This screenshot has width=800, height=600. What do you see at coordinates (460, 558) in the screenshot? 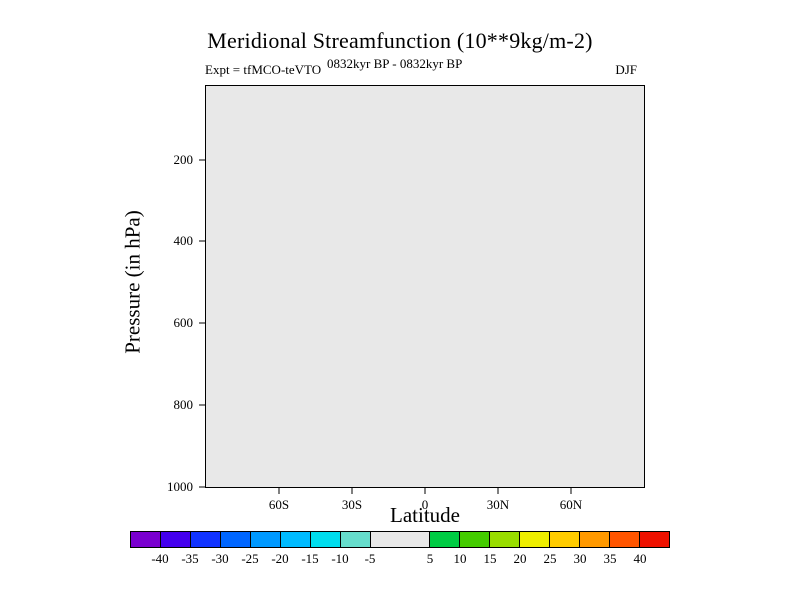
I see `colorbar-tick-label: 10` at bounding box center [460, 558].